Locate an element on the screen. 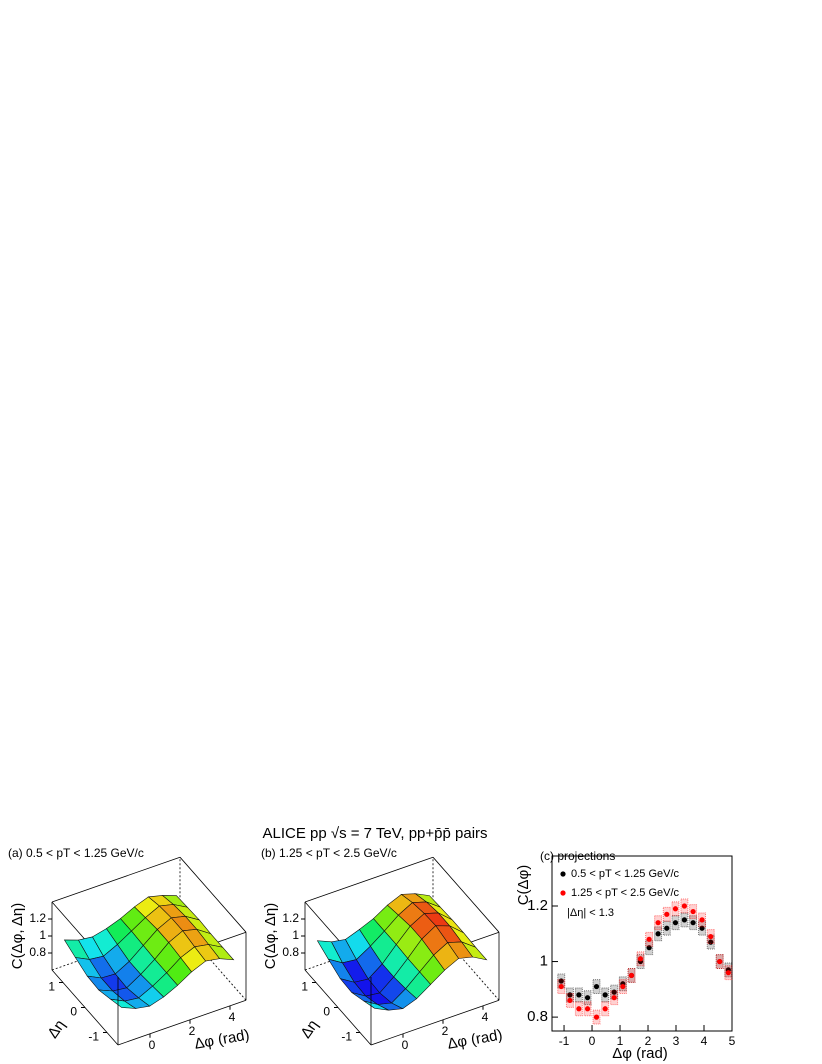 The width and height of the screenshot is (822, 1064). figure-title: ALICE pp √s = 7 TeV, pp+p̄p̄ pairs is located at coordinates (374, 833).